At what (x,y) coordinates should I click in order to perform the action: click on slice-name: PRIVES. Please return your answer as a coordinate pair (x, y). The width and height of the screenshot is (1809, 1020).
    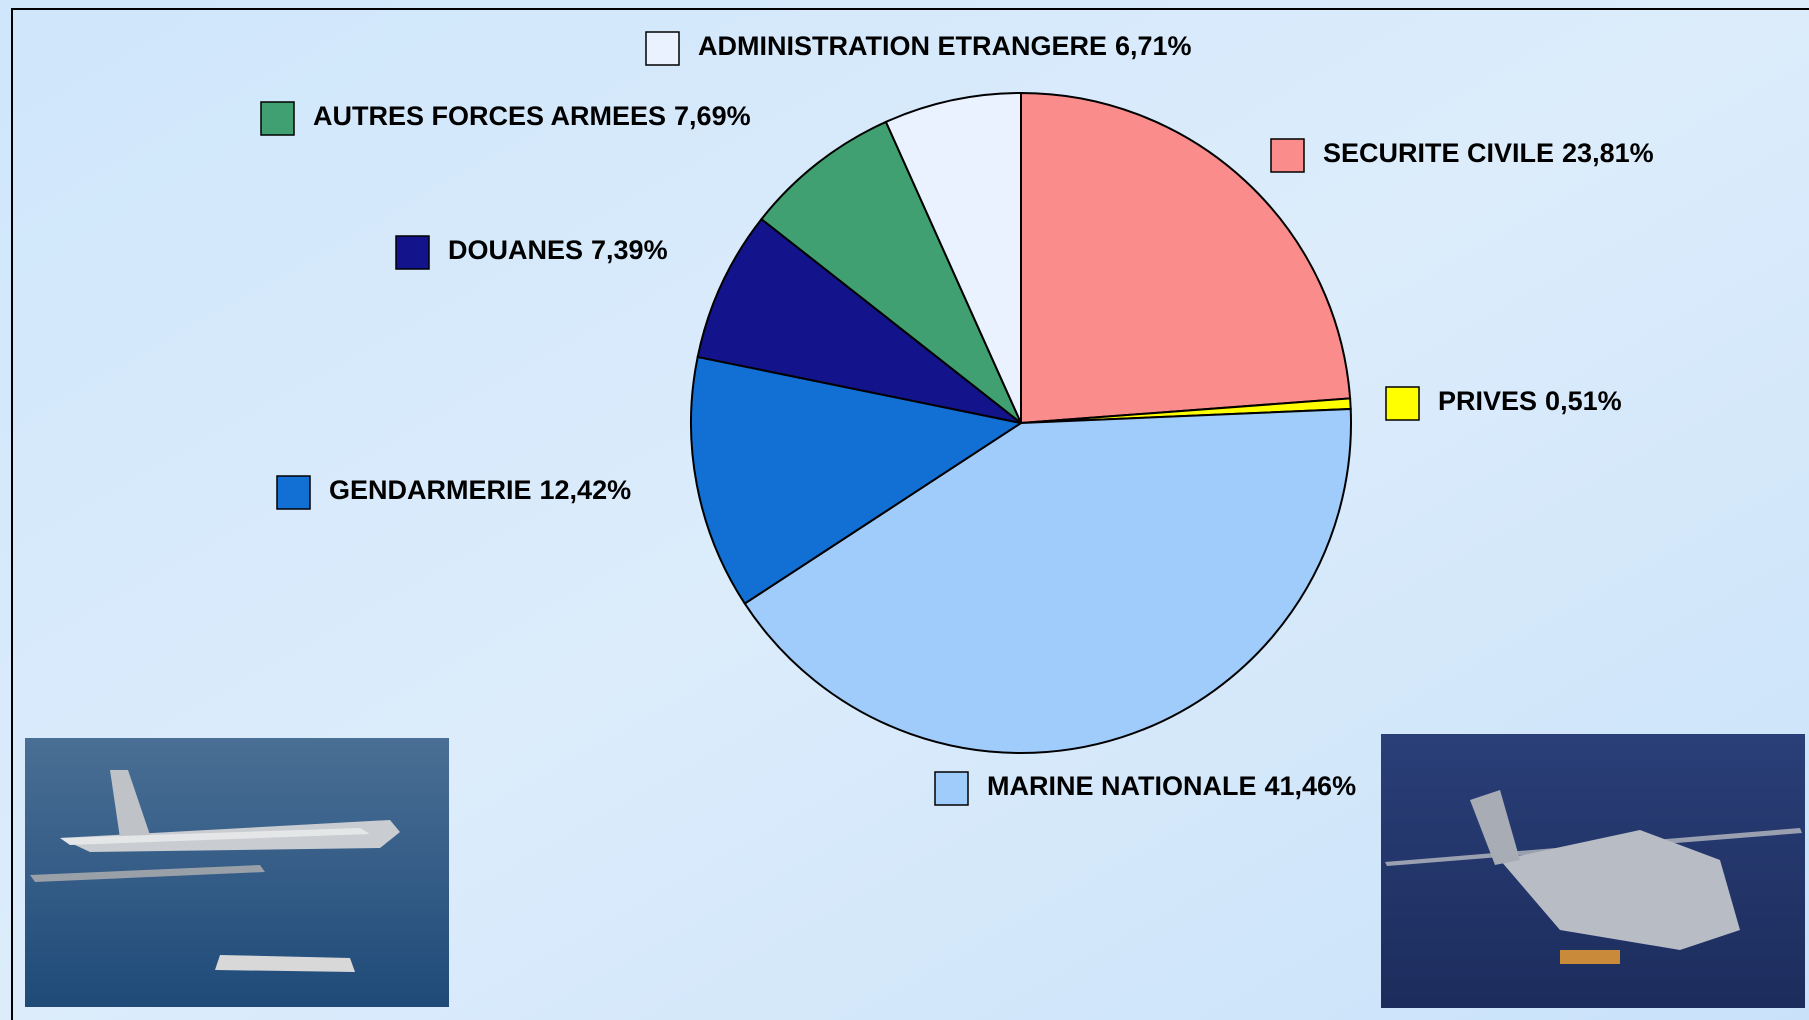
    Looking at the image, I should click on (1487, 401).